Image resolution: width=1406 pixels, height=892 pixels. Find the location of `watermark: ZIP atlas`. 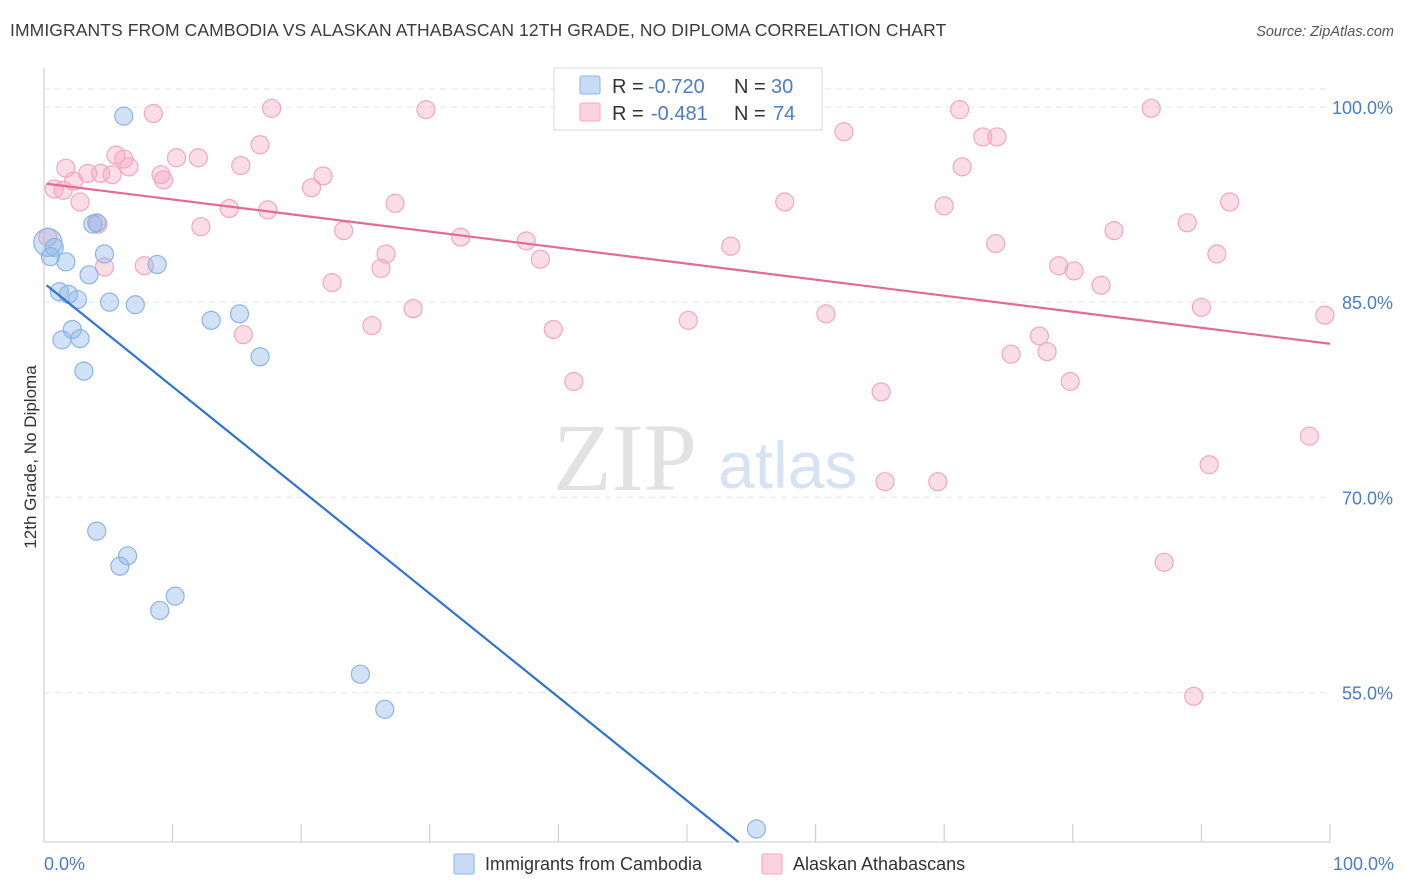

watermark: ZIP atlas is located at coordinates (705, 457).